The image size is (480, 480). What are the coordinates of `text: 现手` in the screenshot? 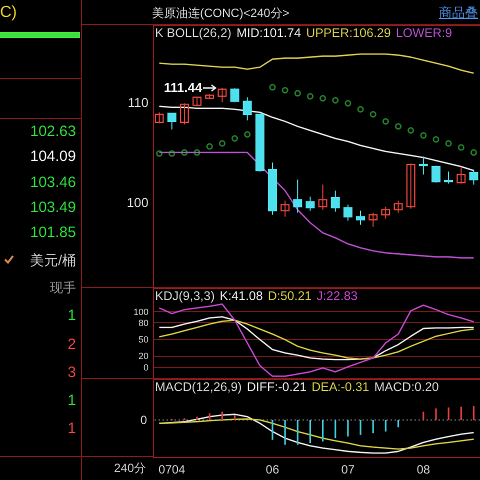 It's located at (63, 288).